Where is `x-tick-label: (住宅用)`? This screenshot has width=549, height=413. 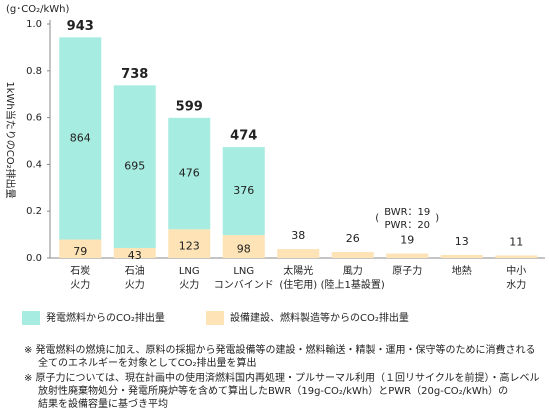
x-tick-label: (住宅用) is located at coordinates (298, 284).